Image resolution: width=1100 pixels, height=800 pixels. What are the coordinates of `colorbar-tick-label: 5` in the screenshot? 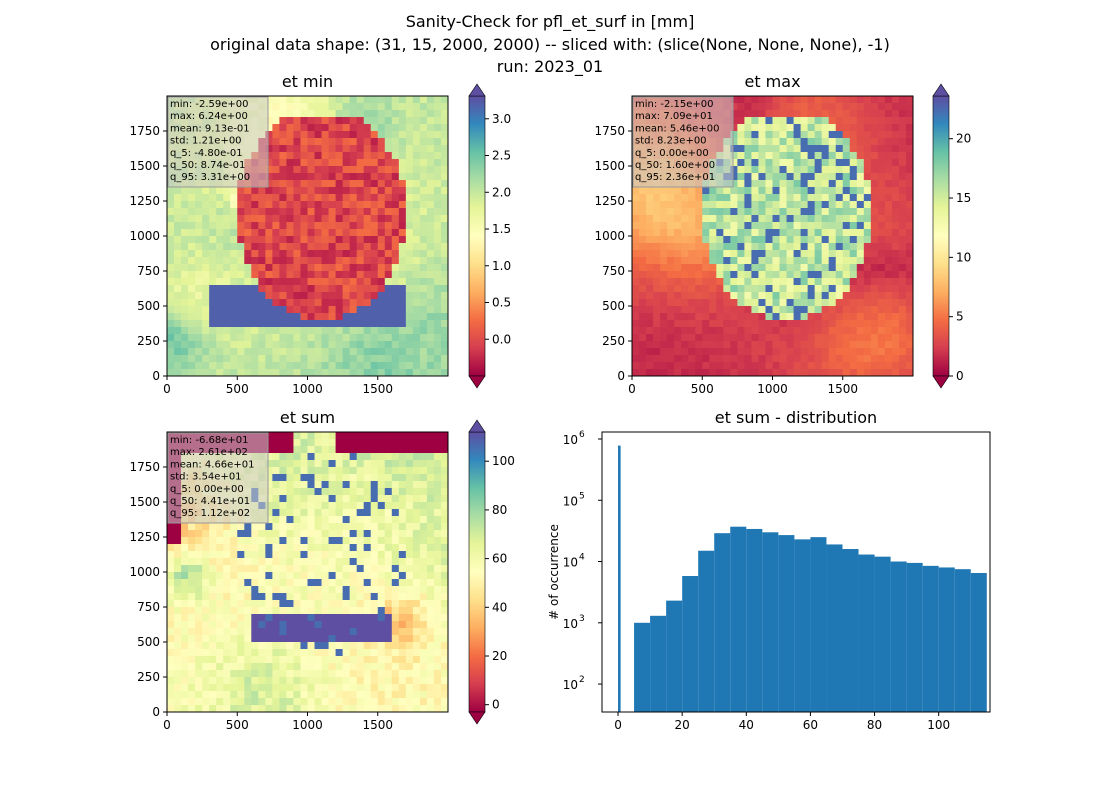 It's located at (960, 317).